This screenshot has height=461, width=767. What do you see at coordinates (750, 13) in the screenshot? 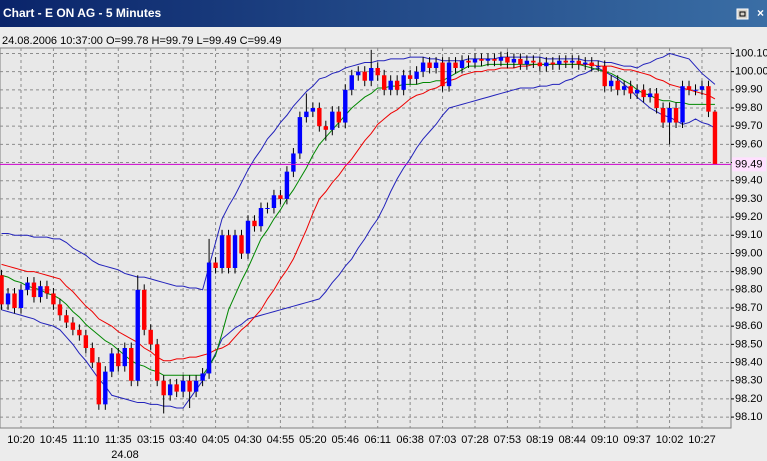
I see `window-buttons: ×` at bounding box center [750, 13].